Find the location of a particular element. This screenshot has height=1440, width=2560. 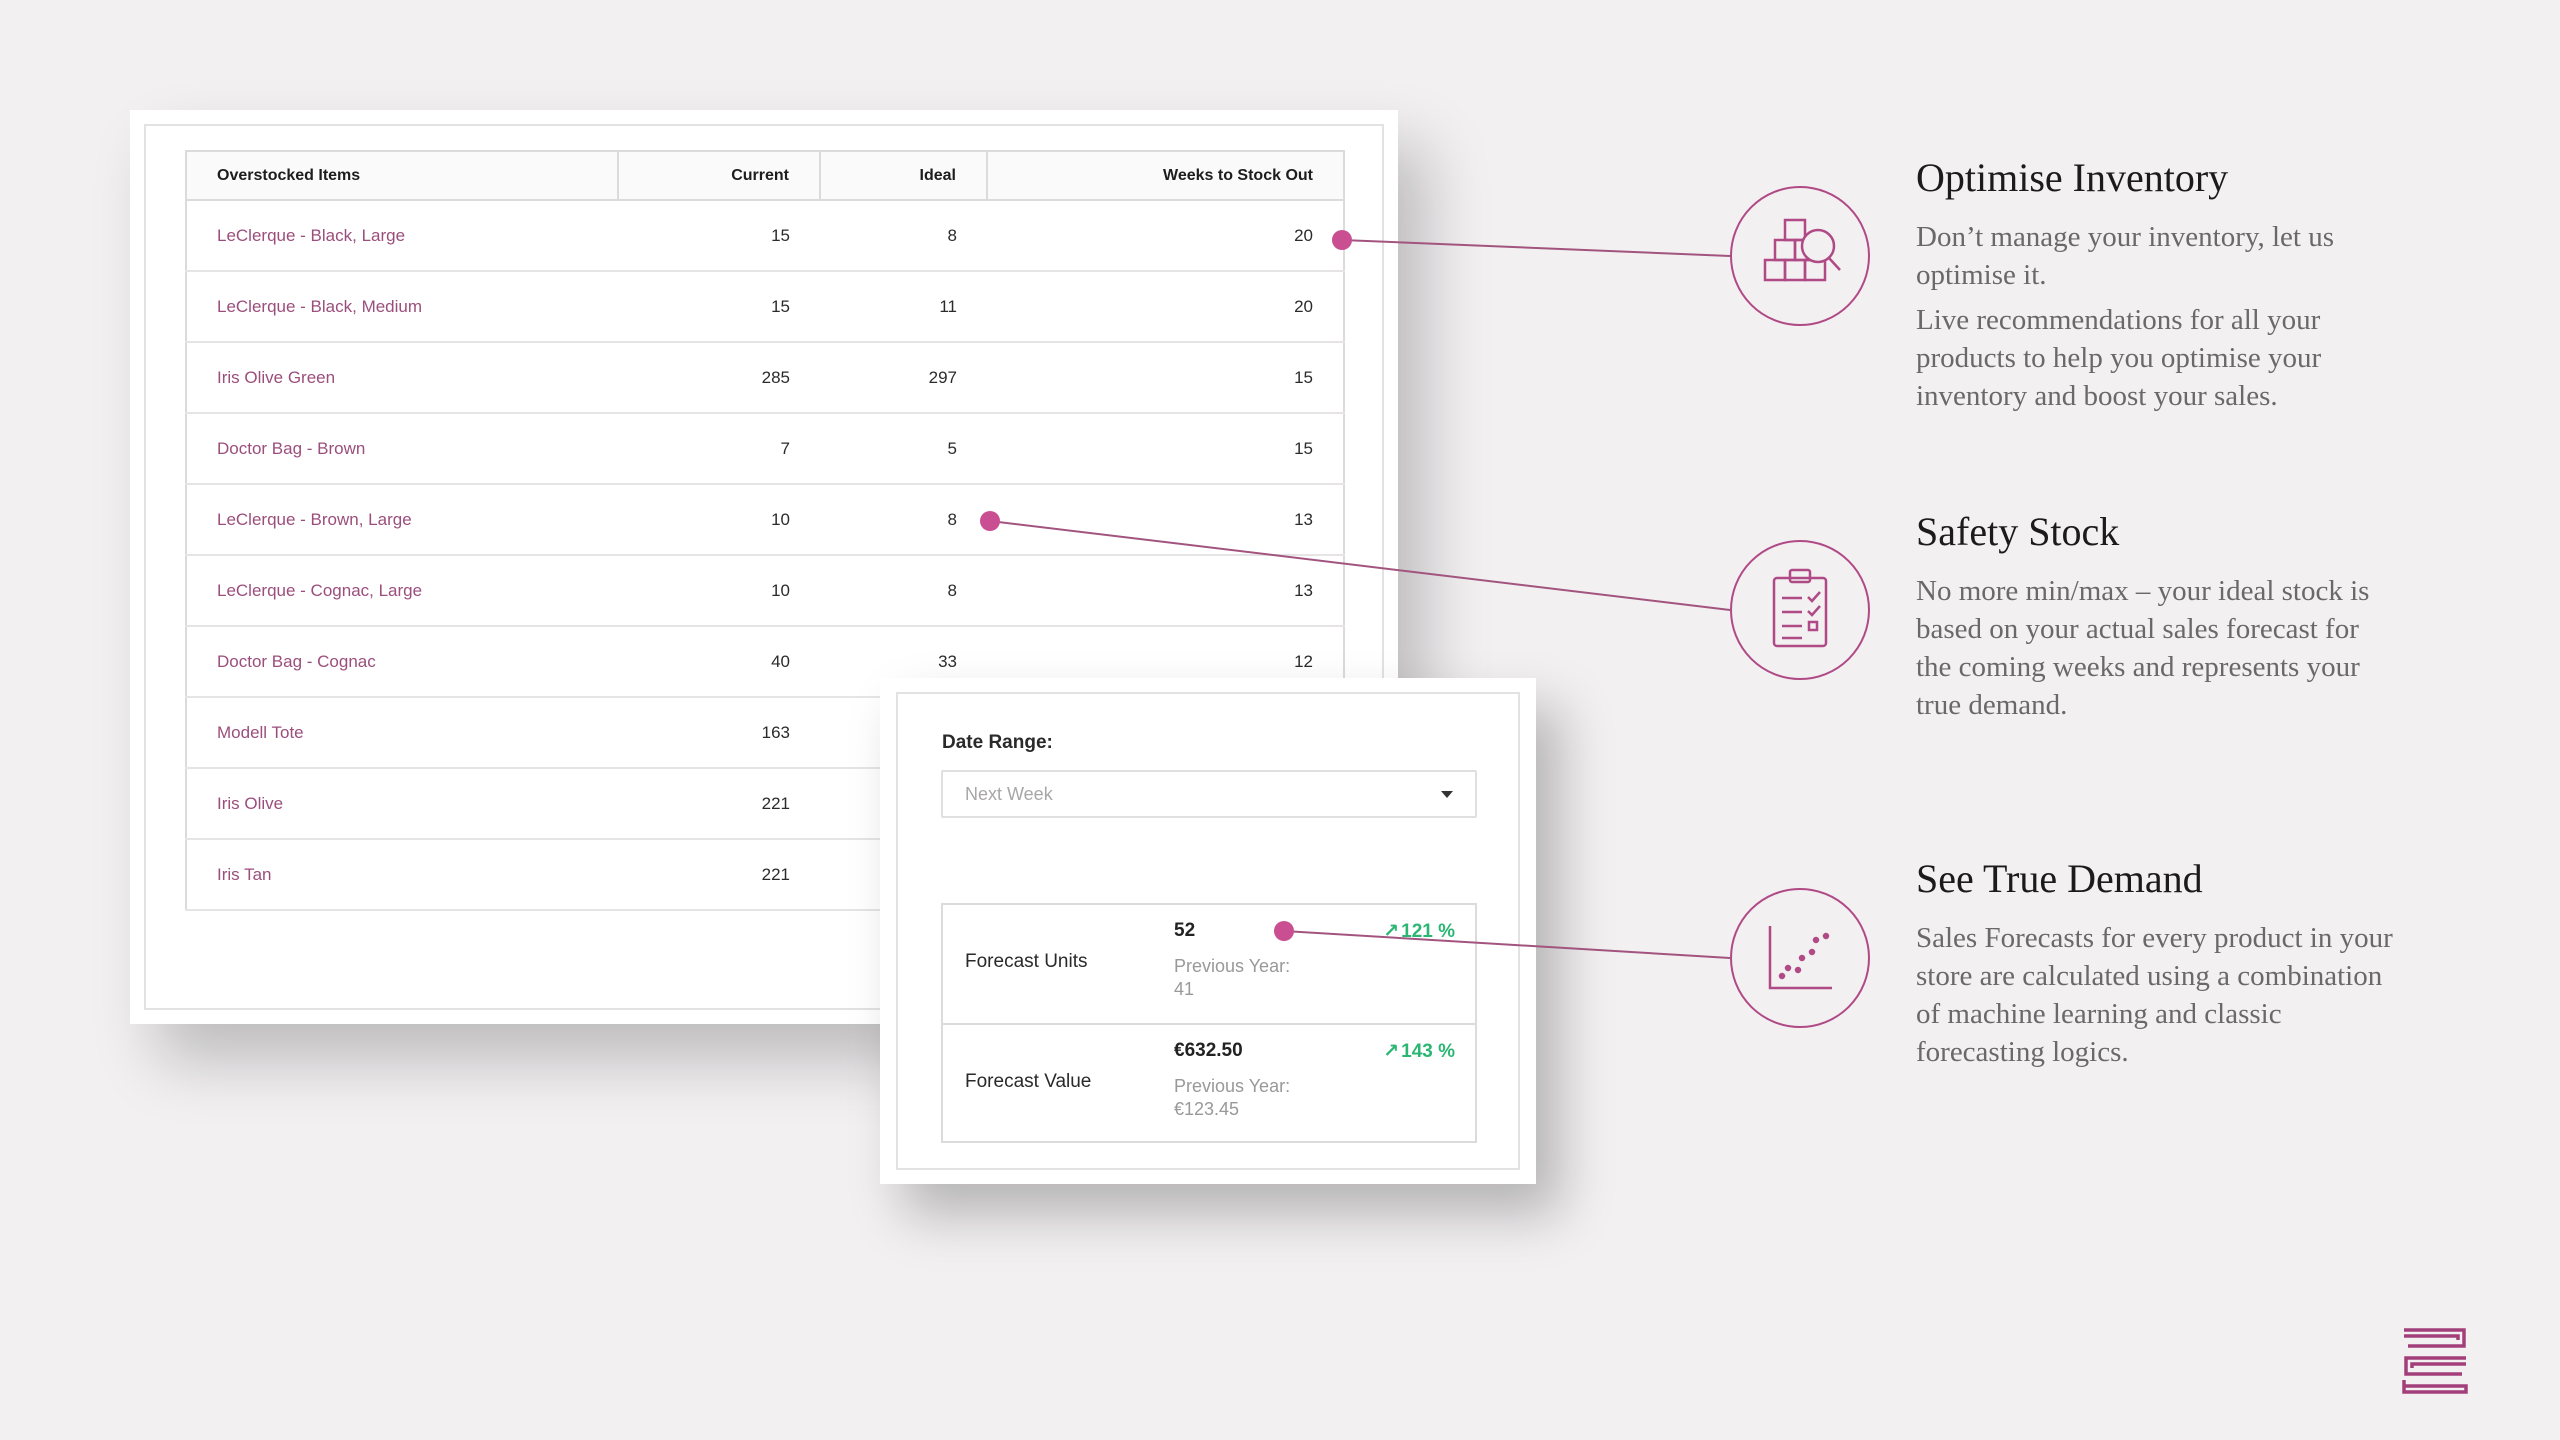

column-header-overstocked-items: Overstocked Items is located at coordinates (402, 175).